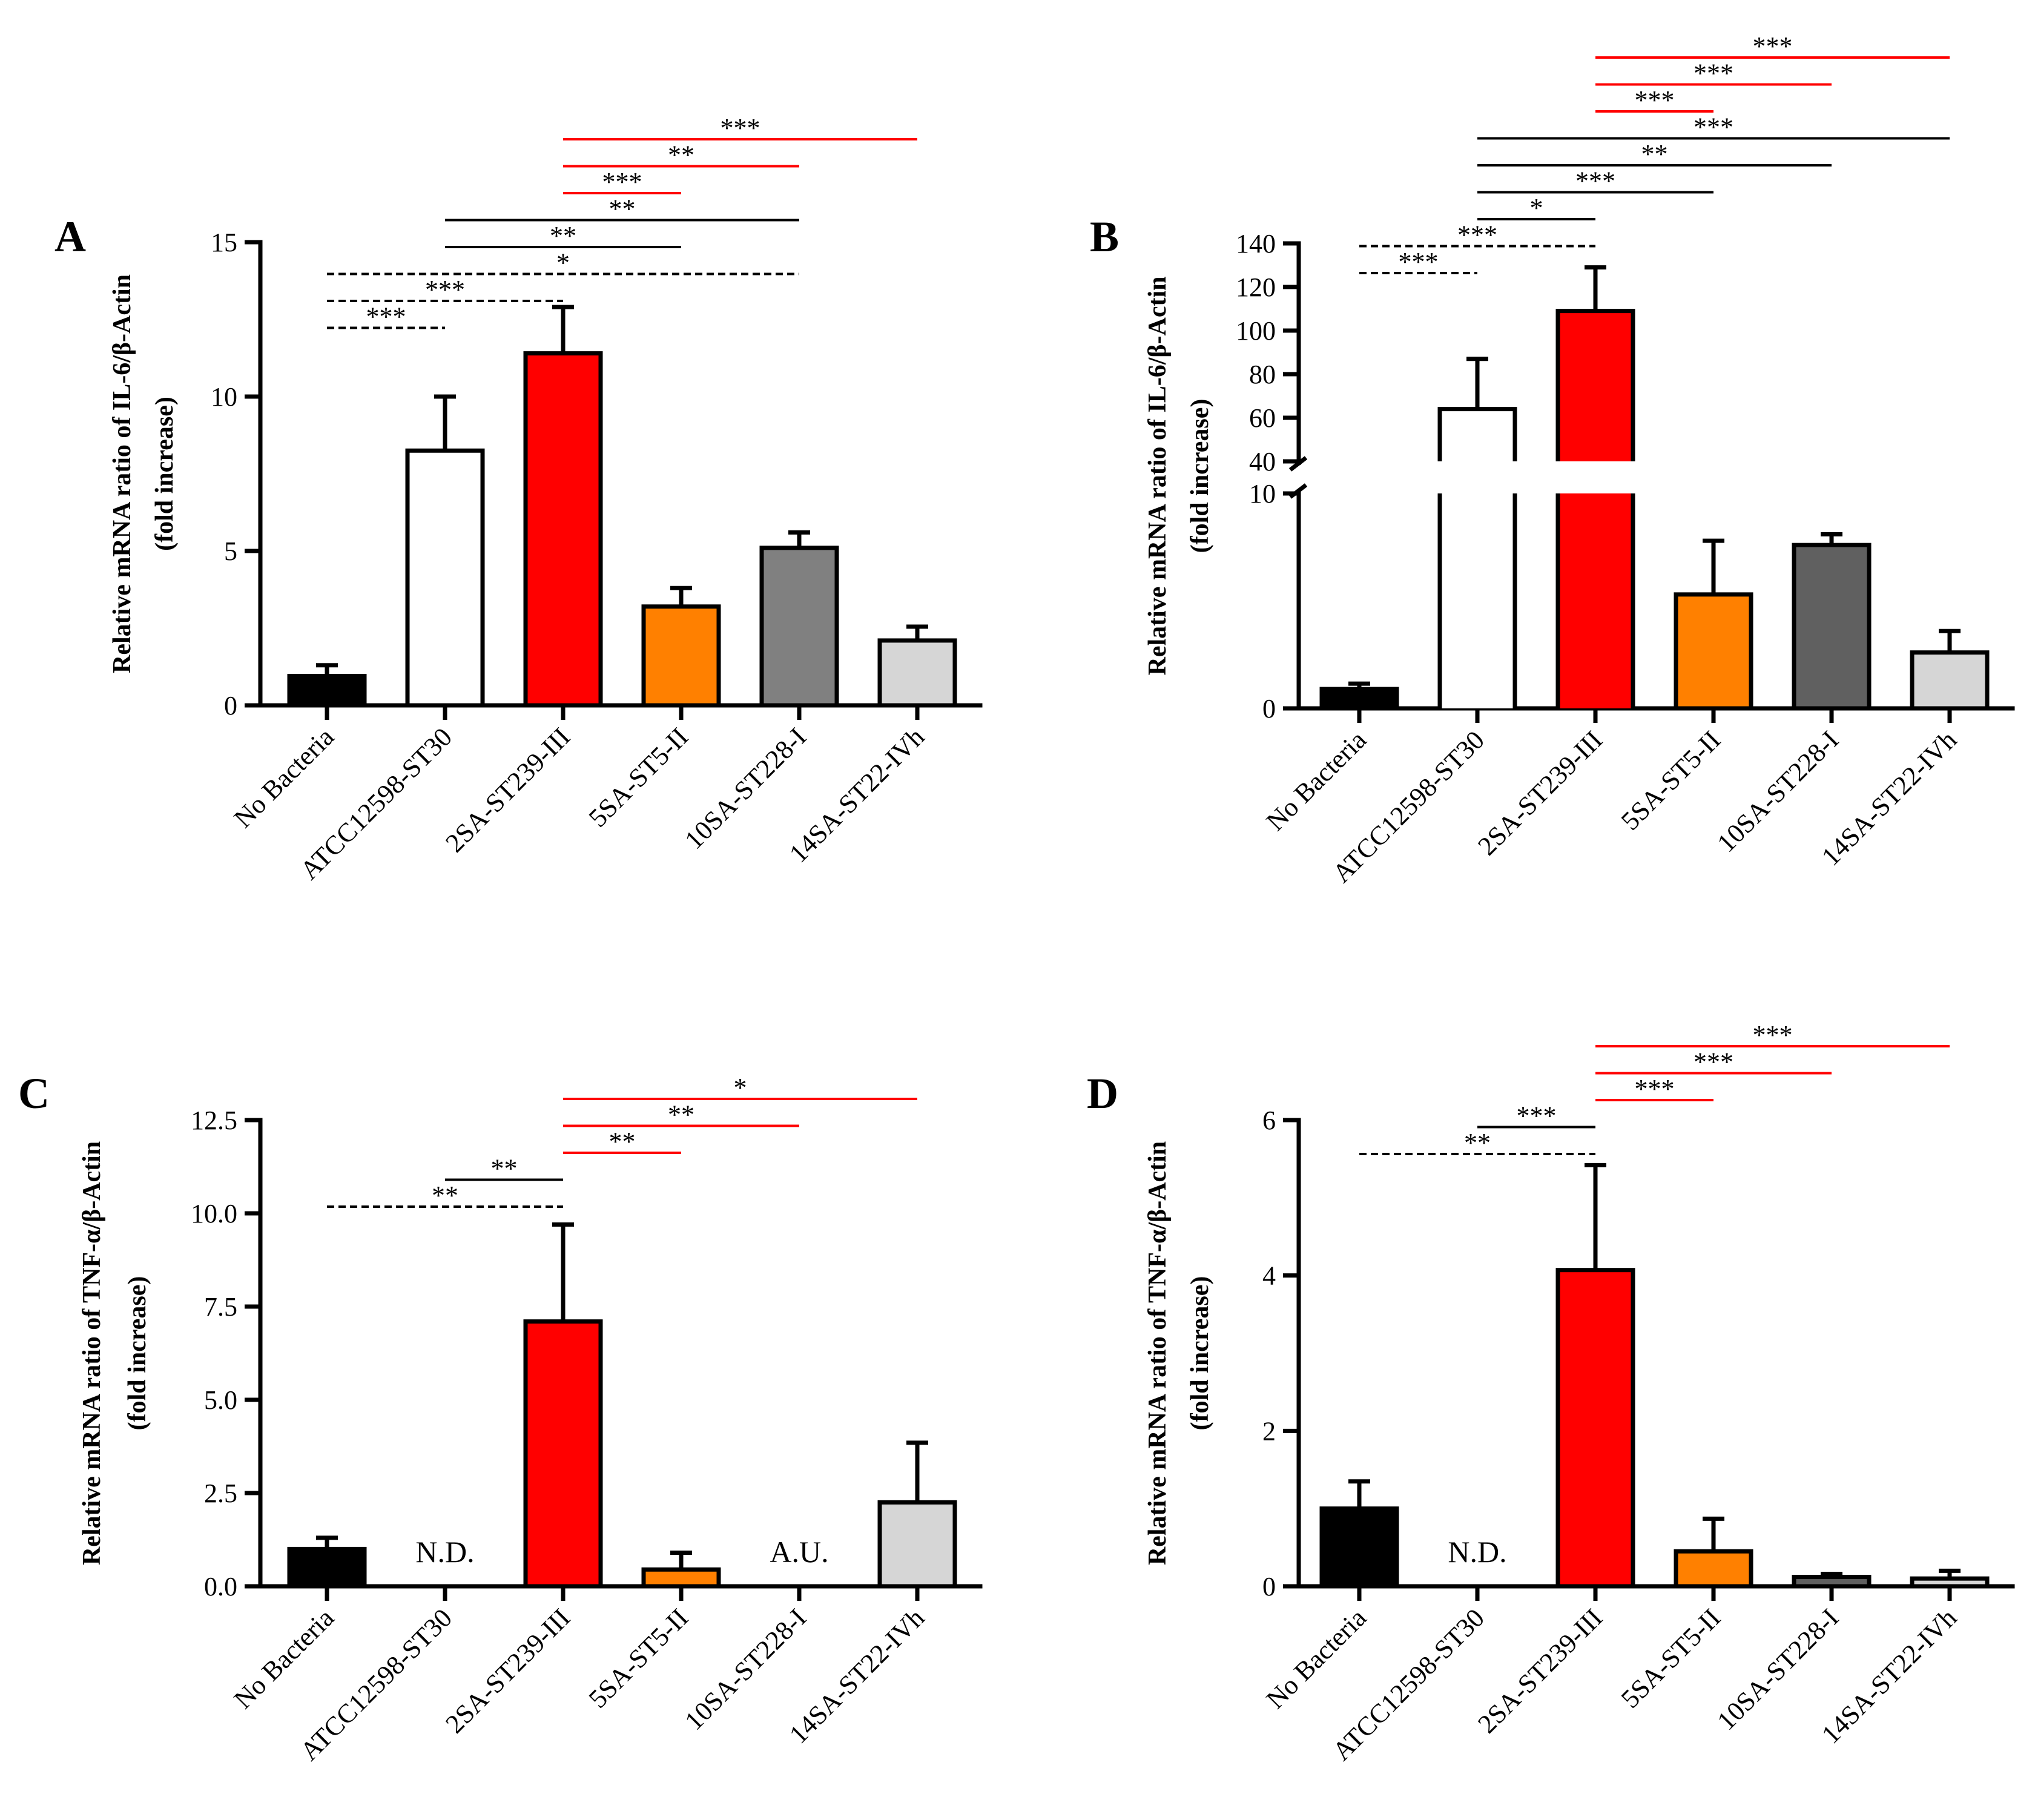  Describe the element at coordinates (1102, 1093) in the screenshot. I see `panel-letter: D` at that location.